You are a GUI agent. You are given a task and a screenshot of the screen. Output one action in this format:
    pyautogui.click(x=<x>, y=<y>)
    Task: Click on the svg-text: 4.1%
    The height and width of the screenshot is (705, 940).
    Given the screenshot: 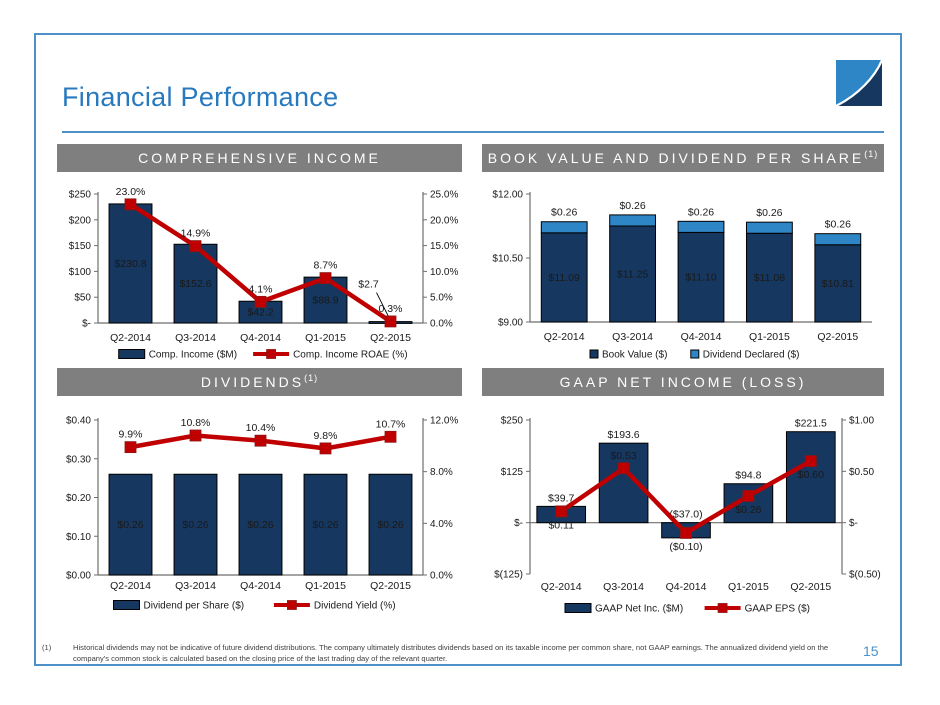 What is the action you would take?
    pyautogui.click(x=261, y=289)
    